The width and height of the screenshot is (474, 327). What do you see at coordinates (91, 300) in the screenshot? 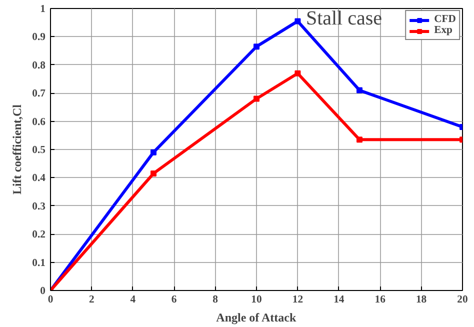
I see `x-tick-label: 2` at bounding box center [91, 300].